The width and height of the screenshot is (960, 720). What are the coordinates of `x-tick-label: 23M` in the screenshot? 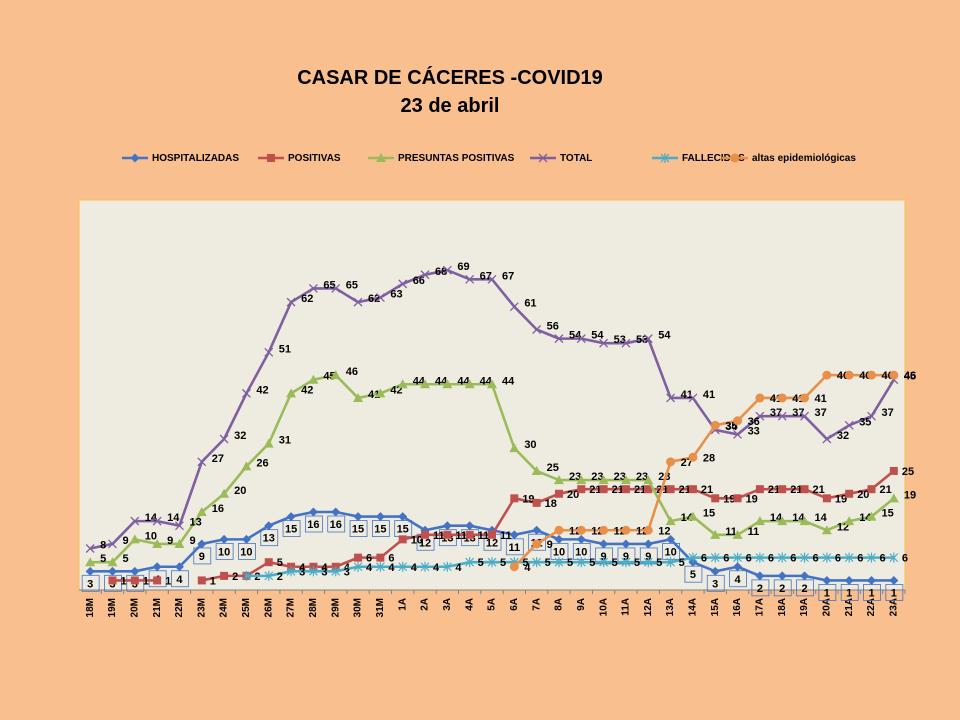 It's located at (201, 607).